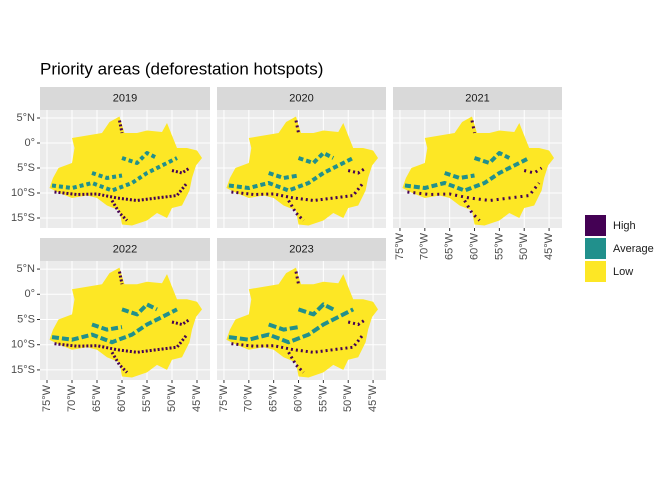 The width and height of the screenshot is (672, 480). I want to click on facet-label: 2019, so click(125, 98).